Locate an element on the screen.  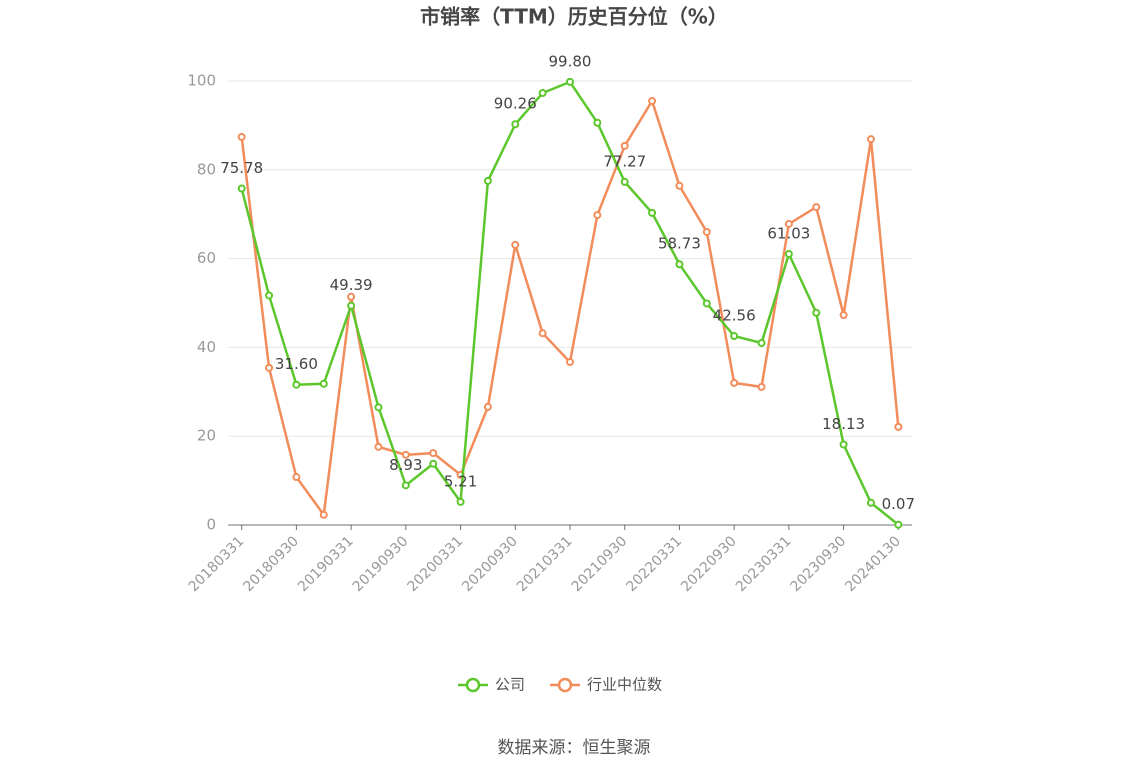
y-tick-label: 20 is located at coordinates (206, 436).